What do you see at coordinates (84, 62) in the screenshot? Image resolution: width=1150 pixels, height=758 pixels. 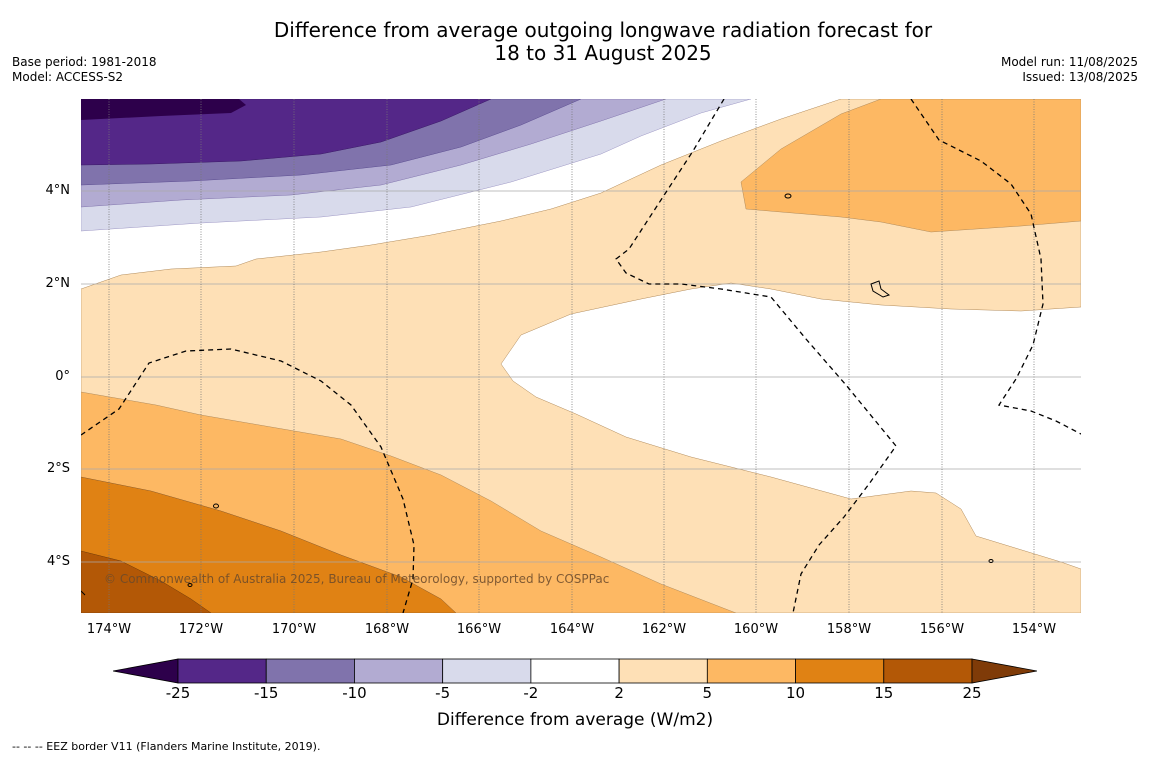 I see `base-period-text: Base period: 1981-2018` at bounding box center [84, 62].